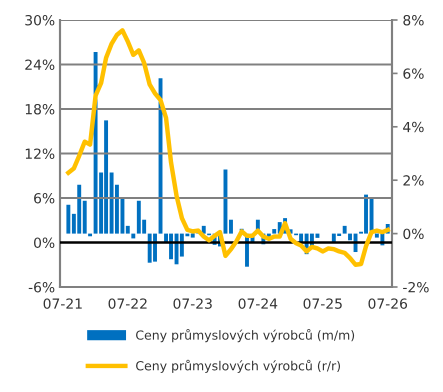  I want to click on x-tick-label: 07-26, so click(388, 303).